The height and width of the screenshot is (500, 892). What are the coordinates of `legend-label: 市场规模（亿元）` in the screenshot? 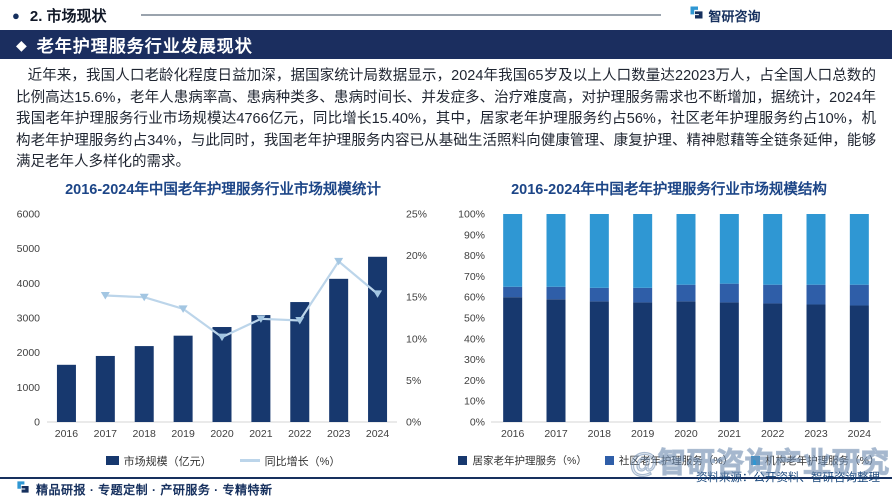 It's located at (167, 461).